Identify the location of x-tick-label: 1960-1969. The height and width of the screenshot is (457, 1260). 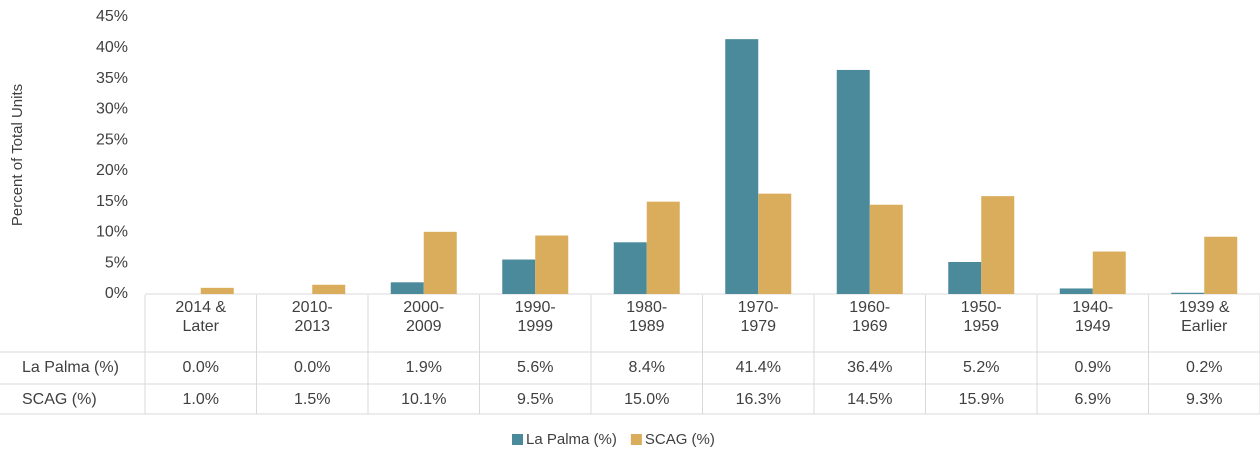
(870, 317).